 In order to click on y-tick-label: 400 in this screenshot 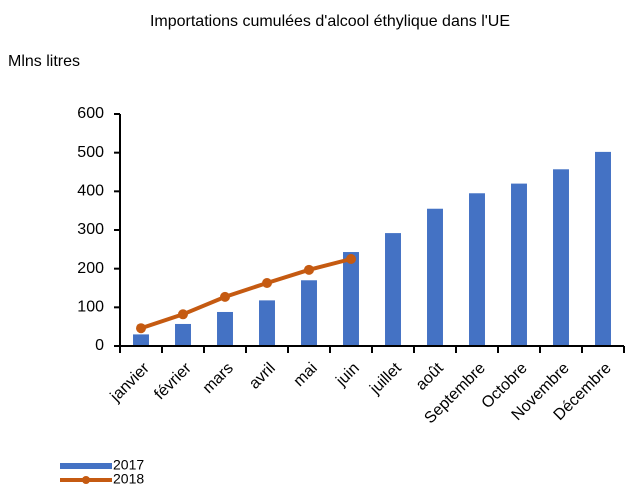, I will do `click(90, 191)`.